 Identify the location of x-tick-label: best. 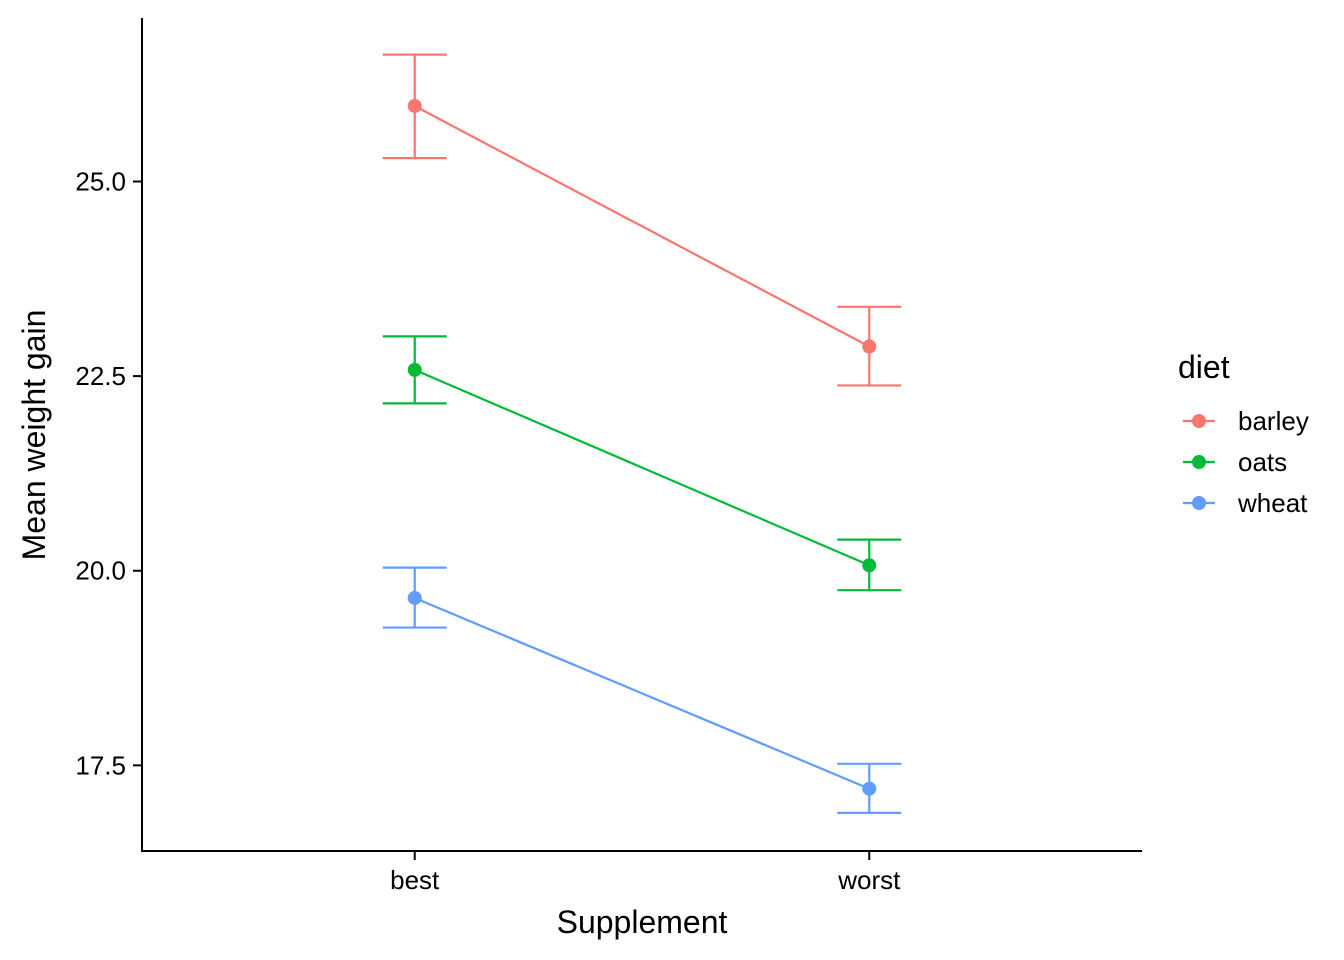
(415, 880).